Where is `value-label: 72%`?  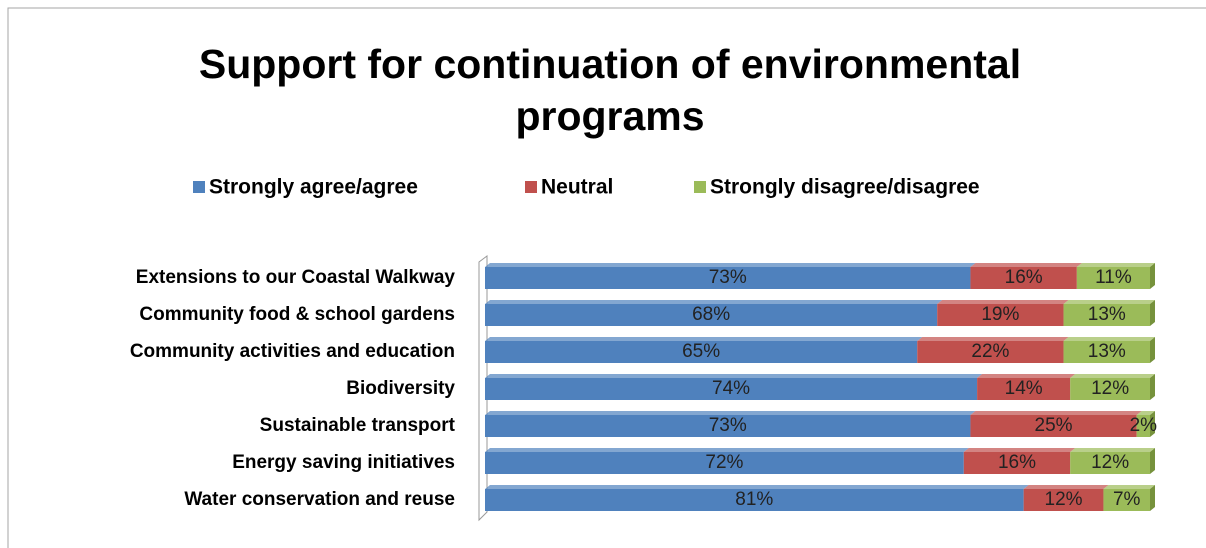
value-label: 72% is located at coordinates (724, 462).